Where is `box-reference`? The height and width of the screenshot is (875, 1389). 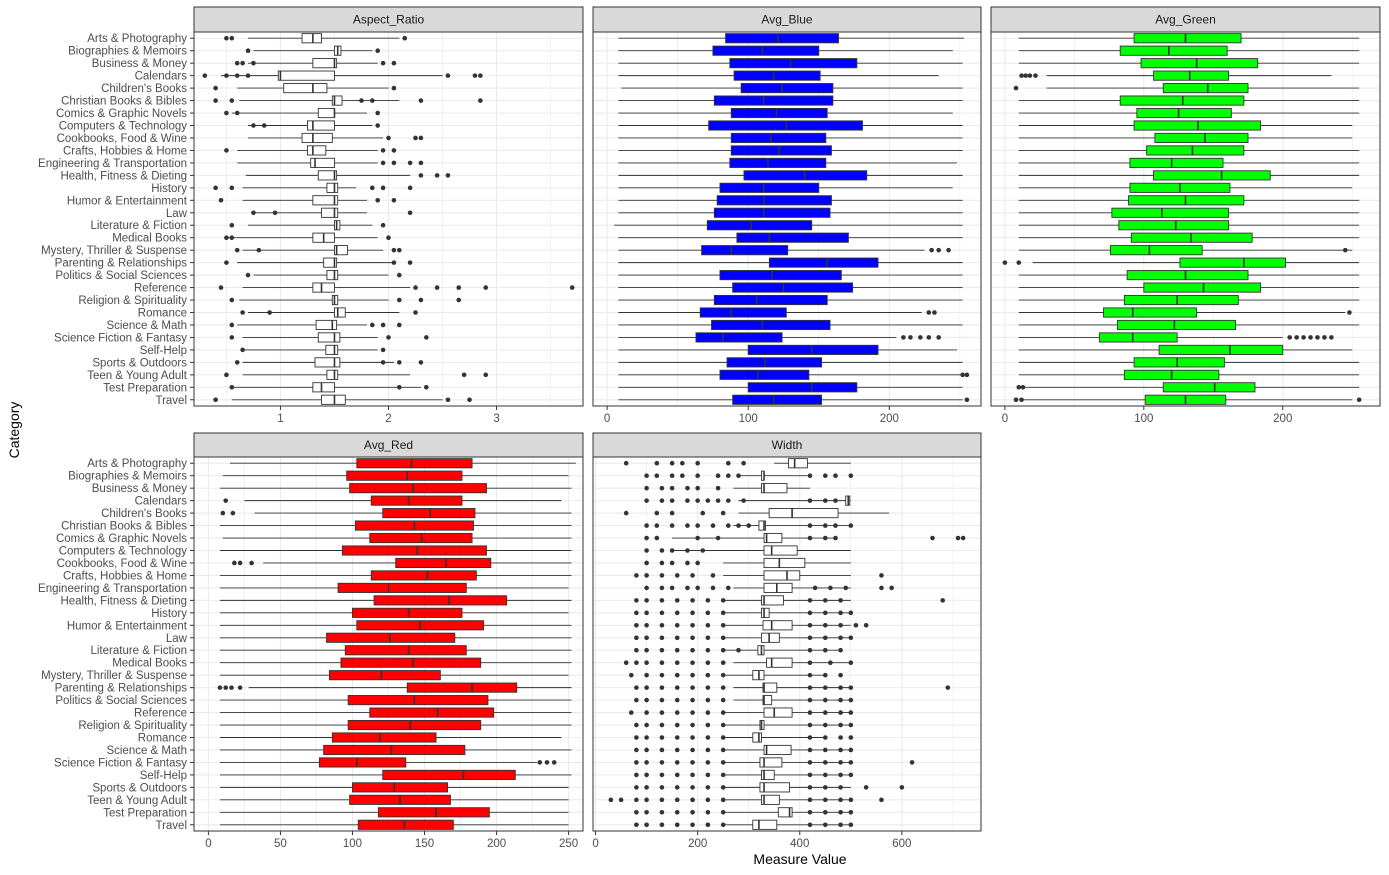 box-reference is located at coordinates (1189, 287).